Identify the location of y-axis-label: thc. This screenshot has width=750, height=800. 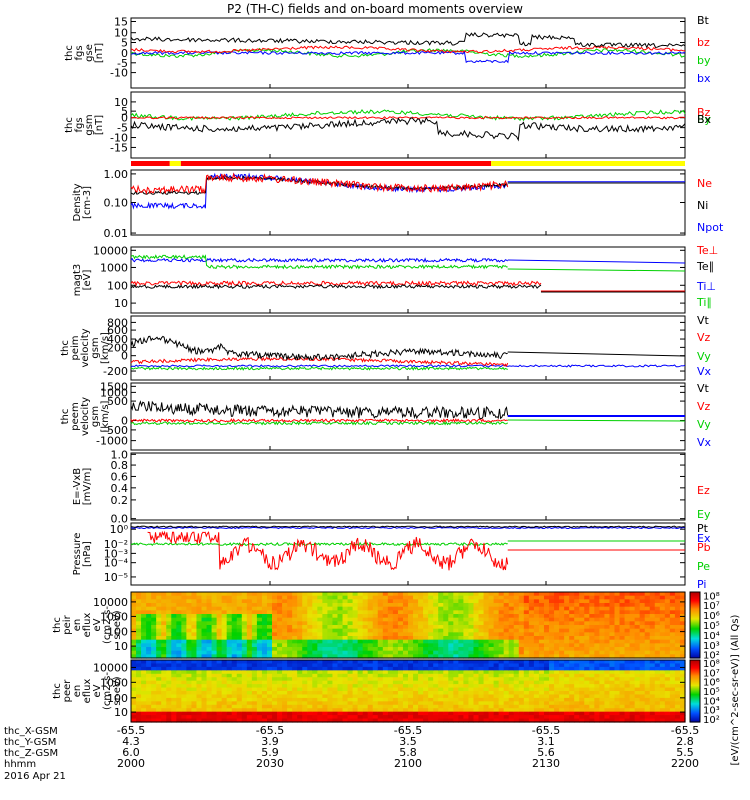
(69, 53).